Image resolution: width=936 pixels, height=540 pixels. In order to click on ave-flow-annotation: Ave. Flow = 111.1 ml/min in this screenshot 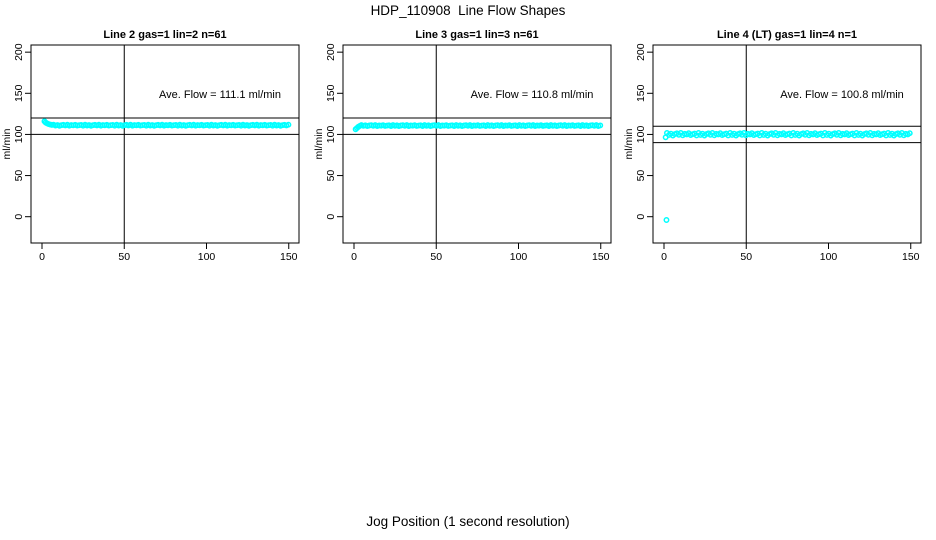, I will do `click(220, 95)`.